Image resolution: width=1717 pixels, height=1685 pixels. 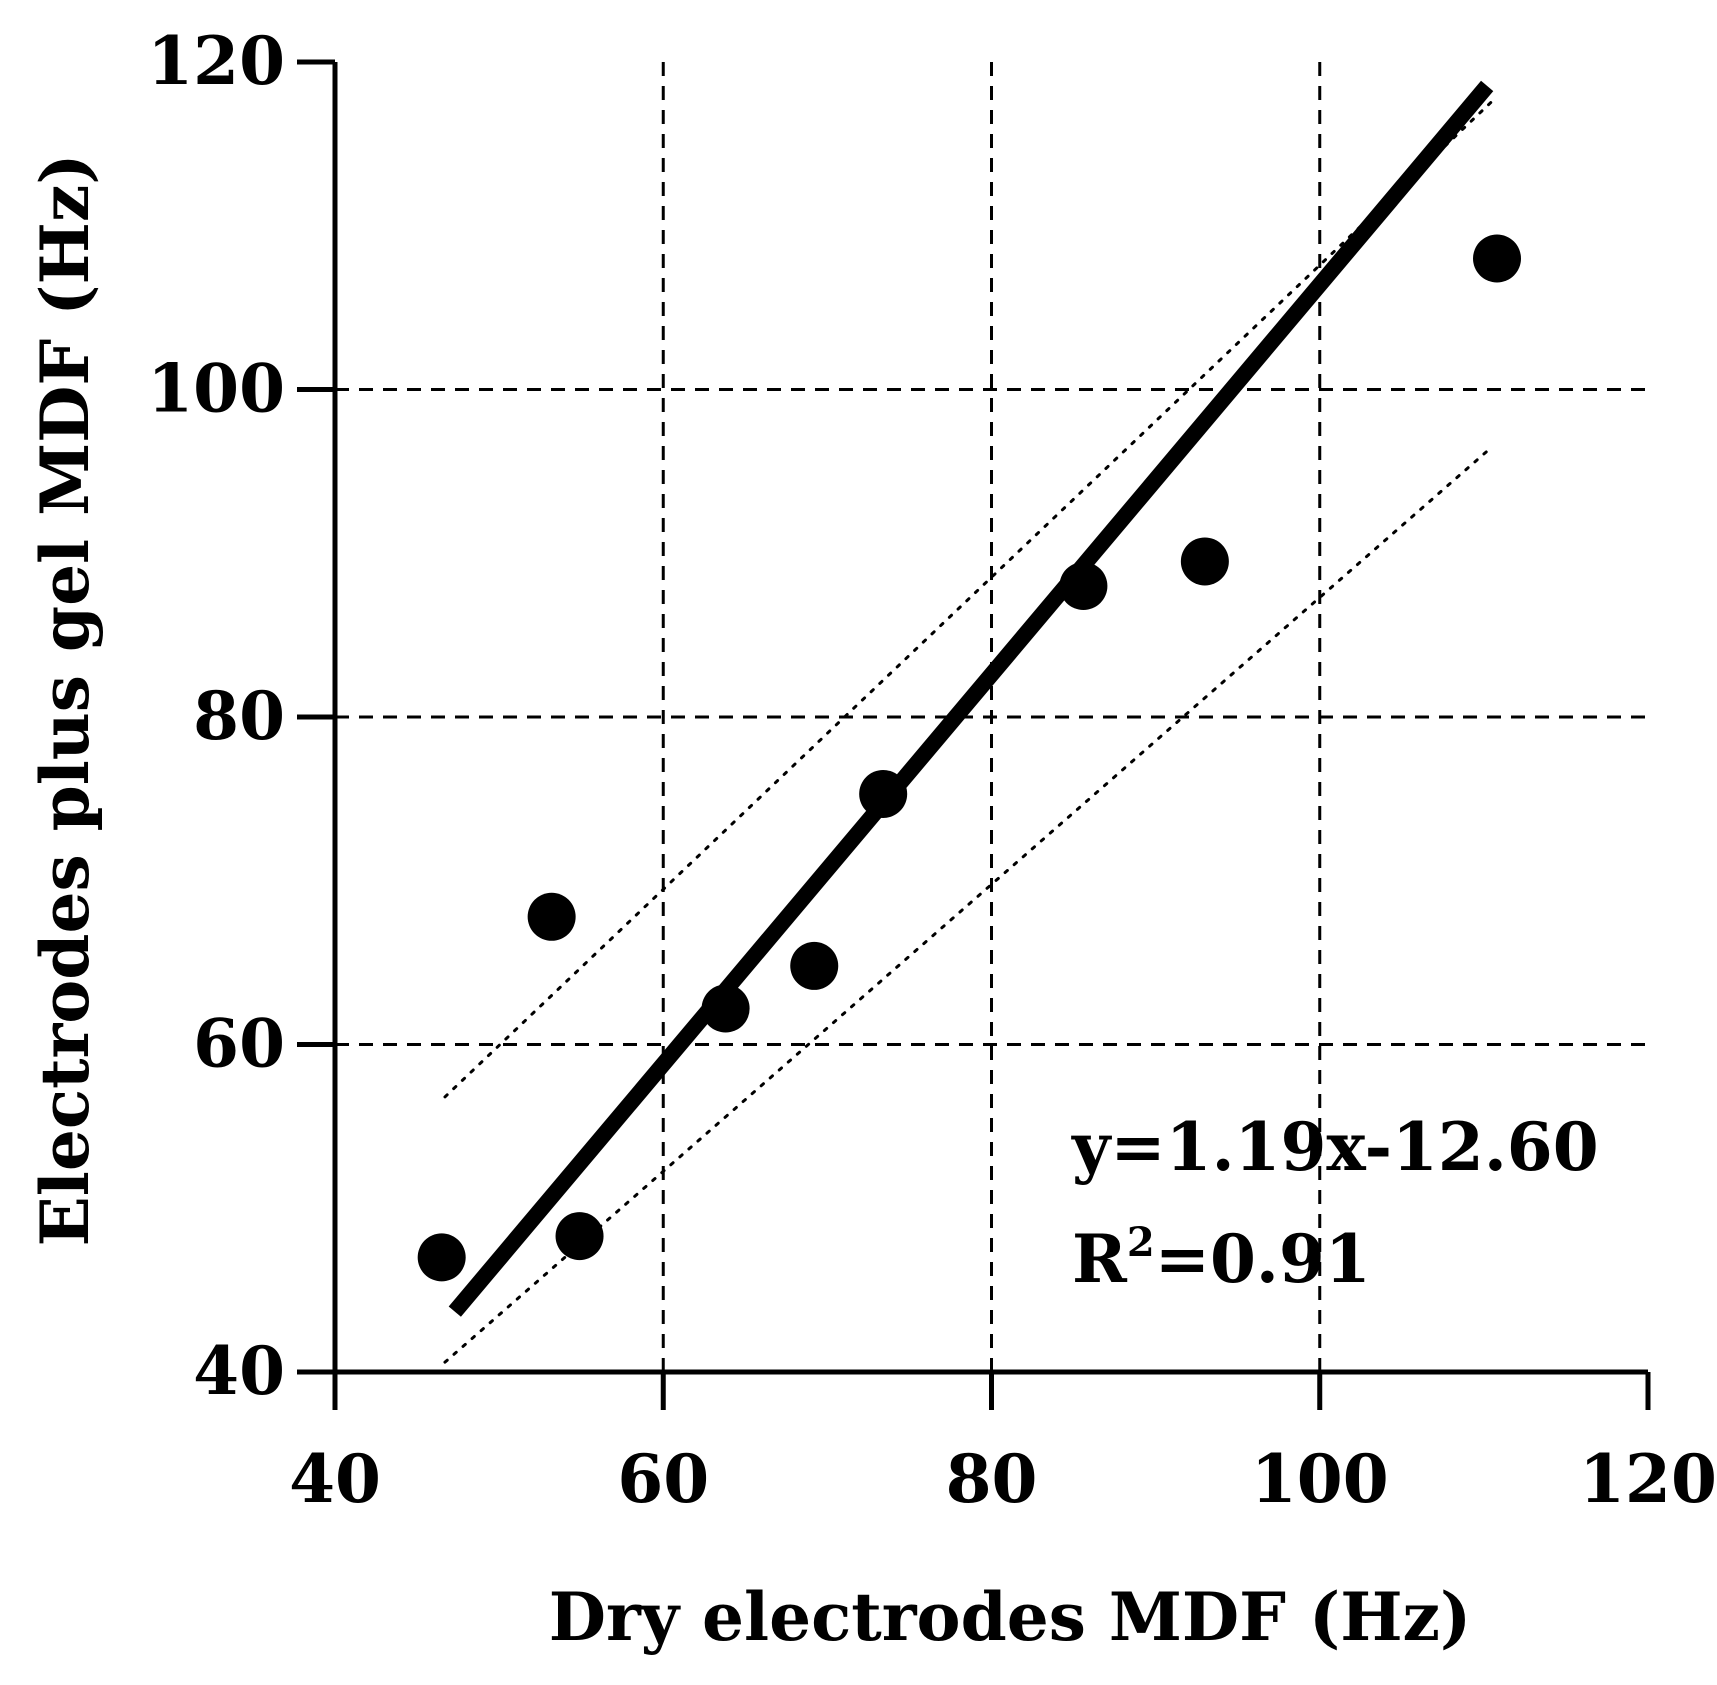 I want to click on r-squared-label: R2=0.91, so click(x=1221, y=1258).